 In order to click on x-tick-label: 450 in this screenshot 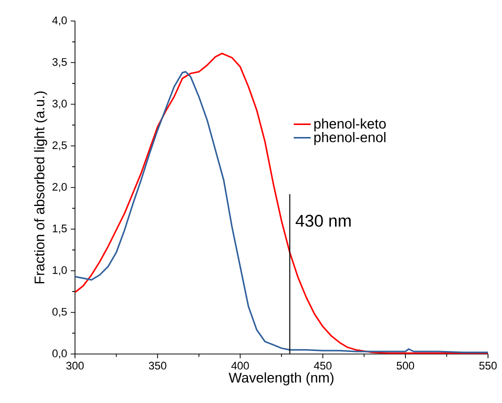, I will do `click(323, 366)`.